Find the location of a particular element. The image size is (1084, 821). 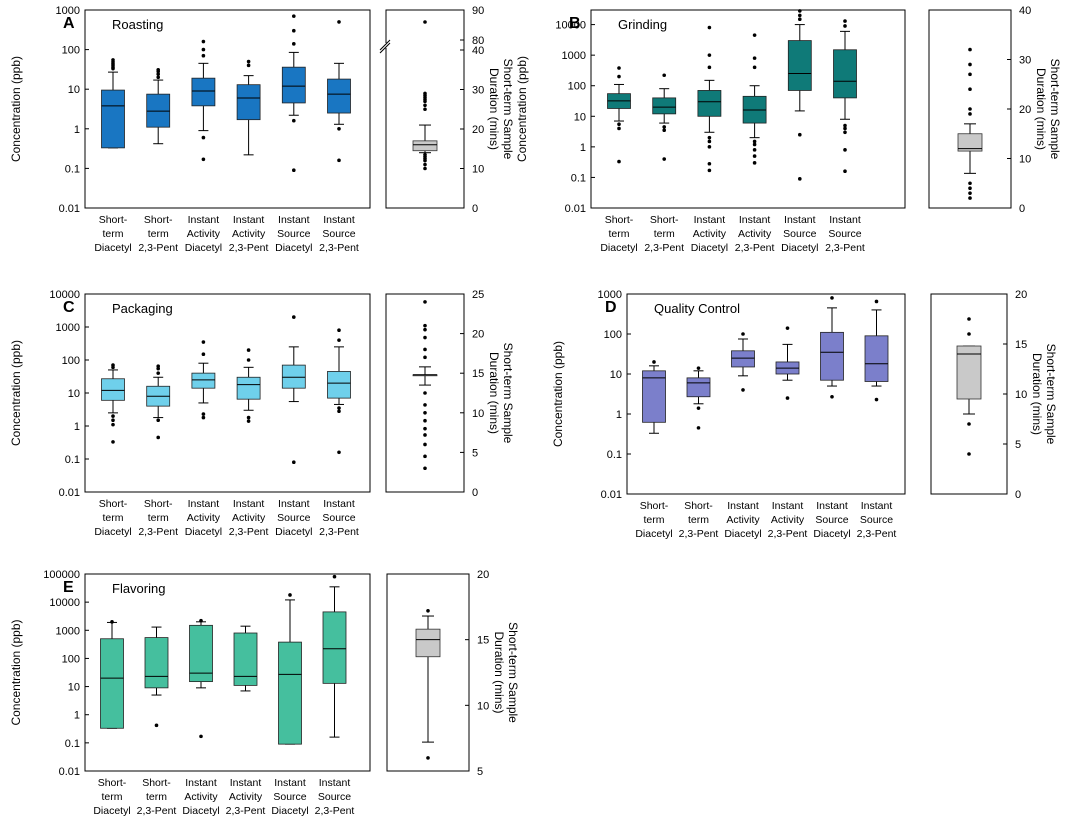

x-tick-label: term is located at coordinates (158, 234).